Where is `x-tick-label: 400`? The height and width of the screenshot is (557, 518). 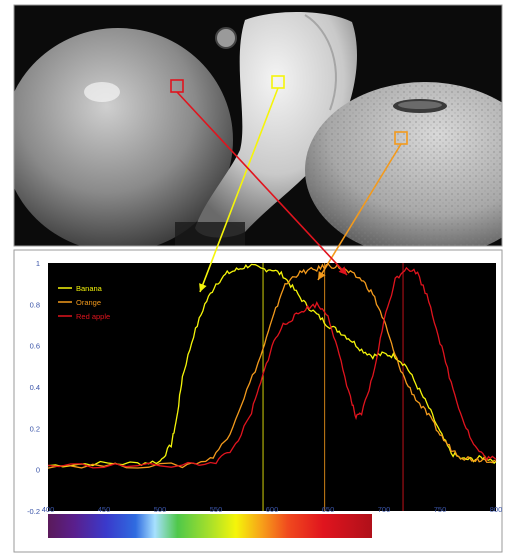 x-tick-label: 400 is located at coordinates (48, 509).